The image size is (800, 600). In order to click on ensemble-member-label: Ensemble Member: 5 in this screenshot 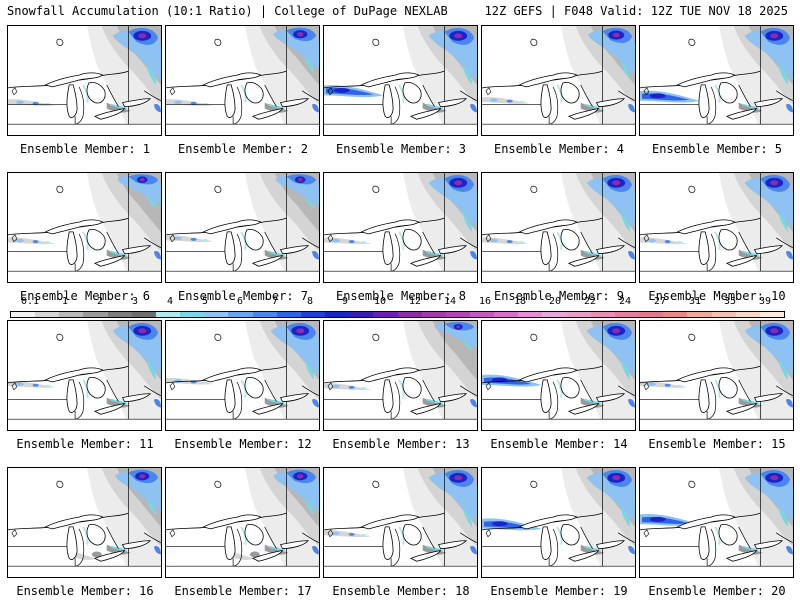, I will do `click(717, 149)`.